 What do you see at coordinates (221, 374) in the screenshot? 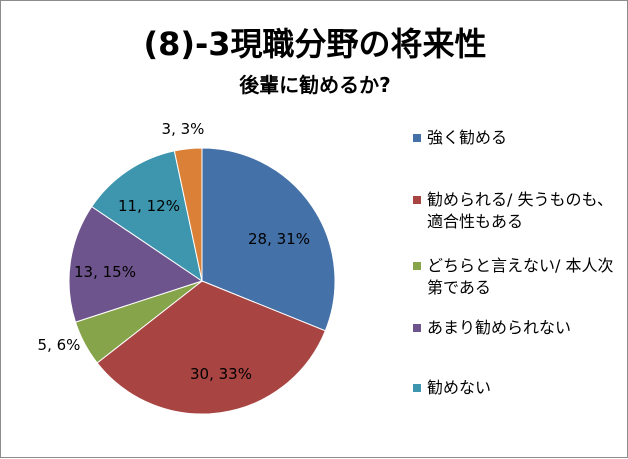
I see `data-label: 30, 33%` at bounding box center [221, 374].